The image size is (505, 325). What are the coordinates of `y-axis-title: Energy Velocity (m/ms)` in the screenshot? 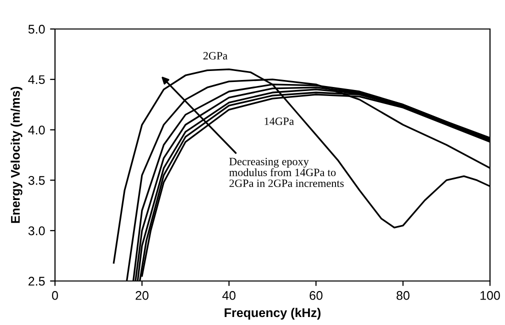 It's located at (16, 154).